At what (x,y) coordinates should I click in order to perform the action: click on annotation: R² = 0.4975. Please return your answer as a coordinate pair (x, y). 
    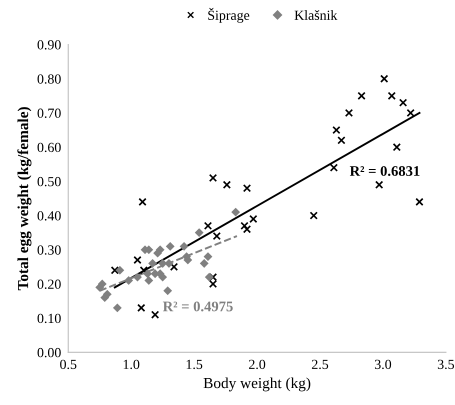
    Looking at the image, I should click on (197, 307).